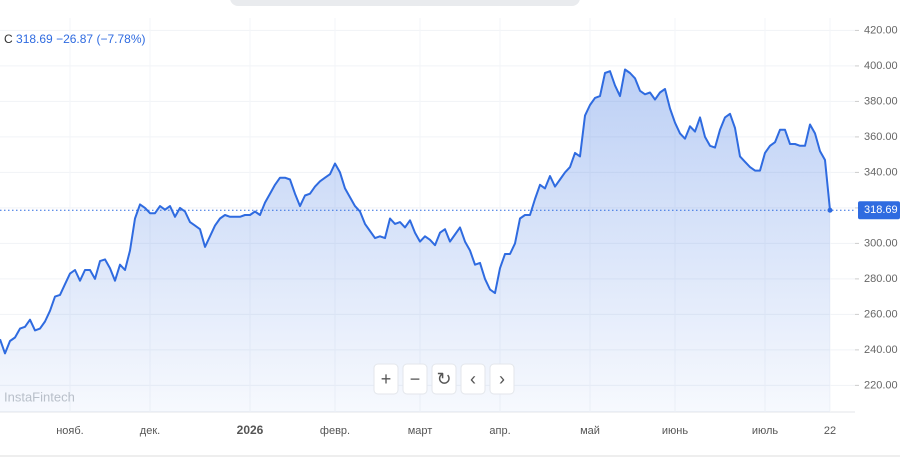 This screenshot has width=900, height=458. I want to click on change: −26.87, so click(74, 39).